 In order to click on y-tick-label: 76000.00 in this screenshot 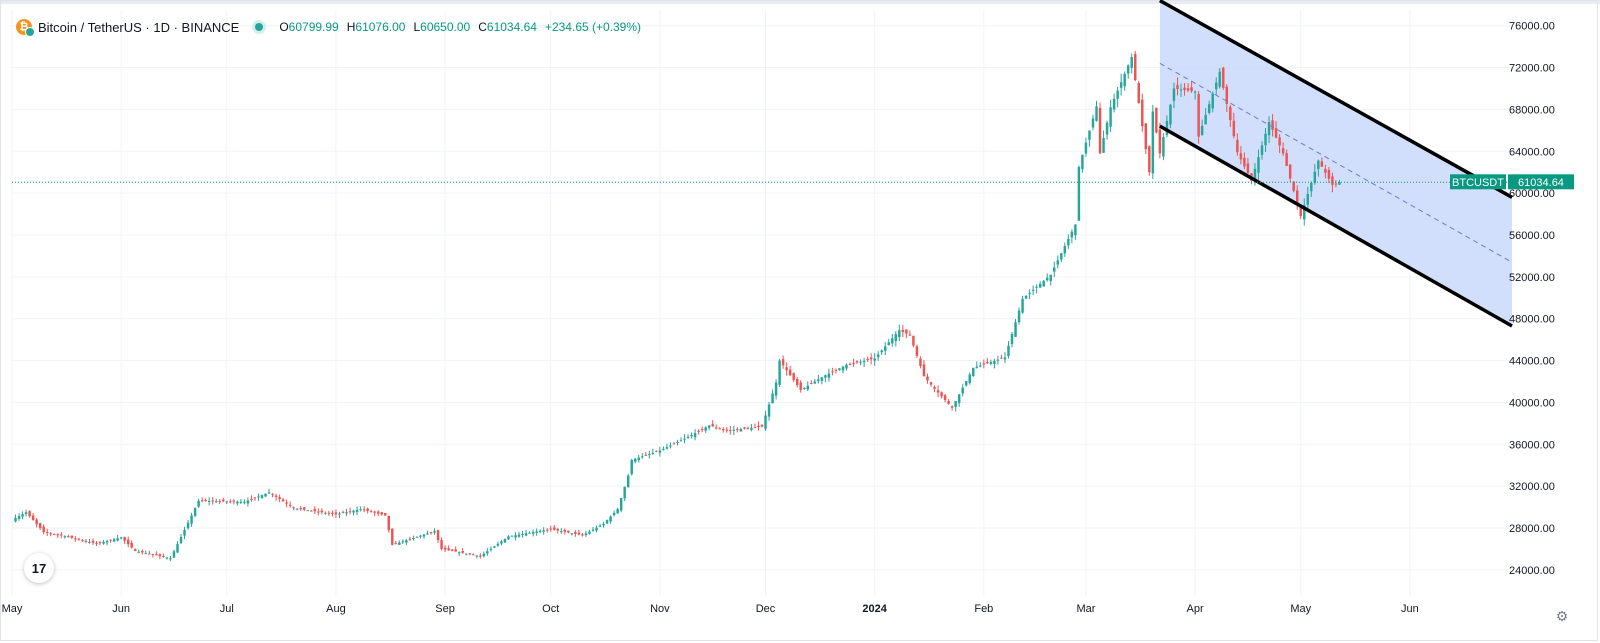, I will do `click(1532, 27)`.